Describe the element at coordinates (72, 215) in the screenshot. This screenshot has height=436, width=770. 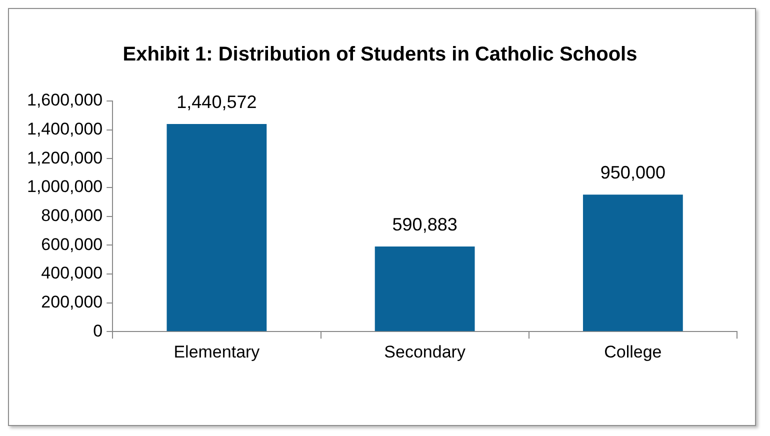
I see `y-tick-label: 800,000` at that location.